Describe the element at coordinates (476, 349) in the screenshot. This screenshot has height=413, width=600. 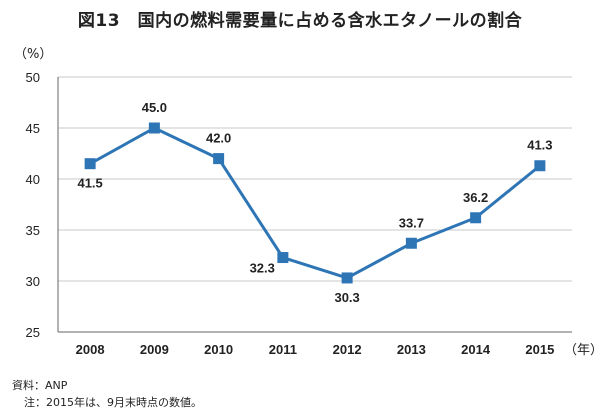
I see `x-tick-label-2014: 2014` at that location.